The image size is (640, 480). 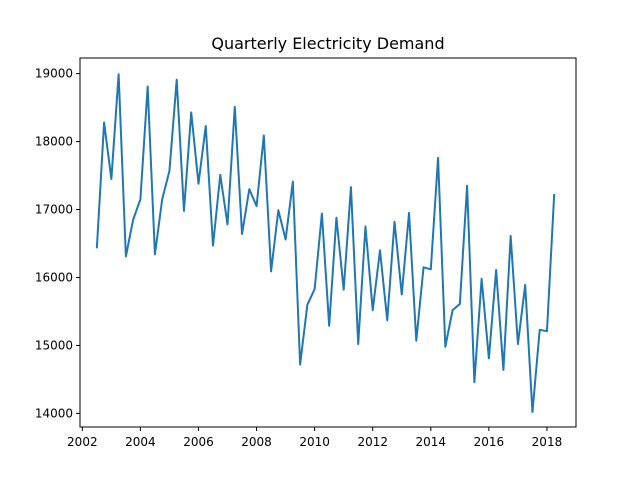 What do you see at coordinates (82, 442) in the screenshot?
I see `x-tick-label: 2002` at bounding box center [82, 442].